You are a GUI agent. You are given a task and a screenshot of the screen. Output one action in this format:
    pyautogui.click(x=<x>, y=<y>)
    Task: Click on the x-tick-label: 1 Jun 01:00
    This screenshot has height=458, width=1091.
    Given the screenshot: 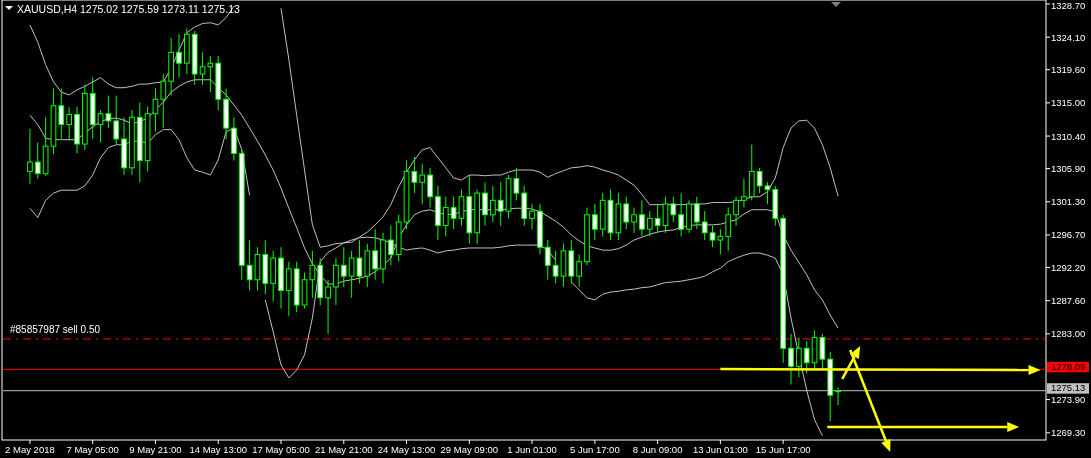 What is the action you would take?
    pyautogui.click(x=532, y=449)
    